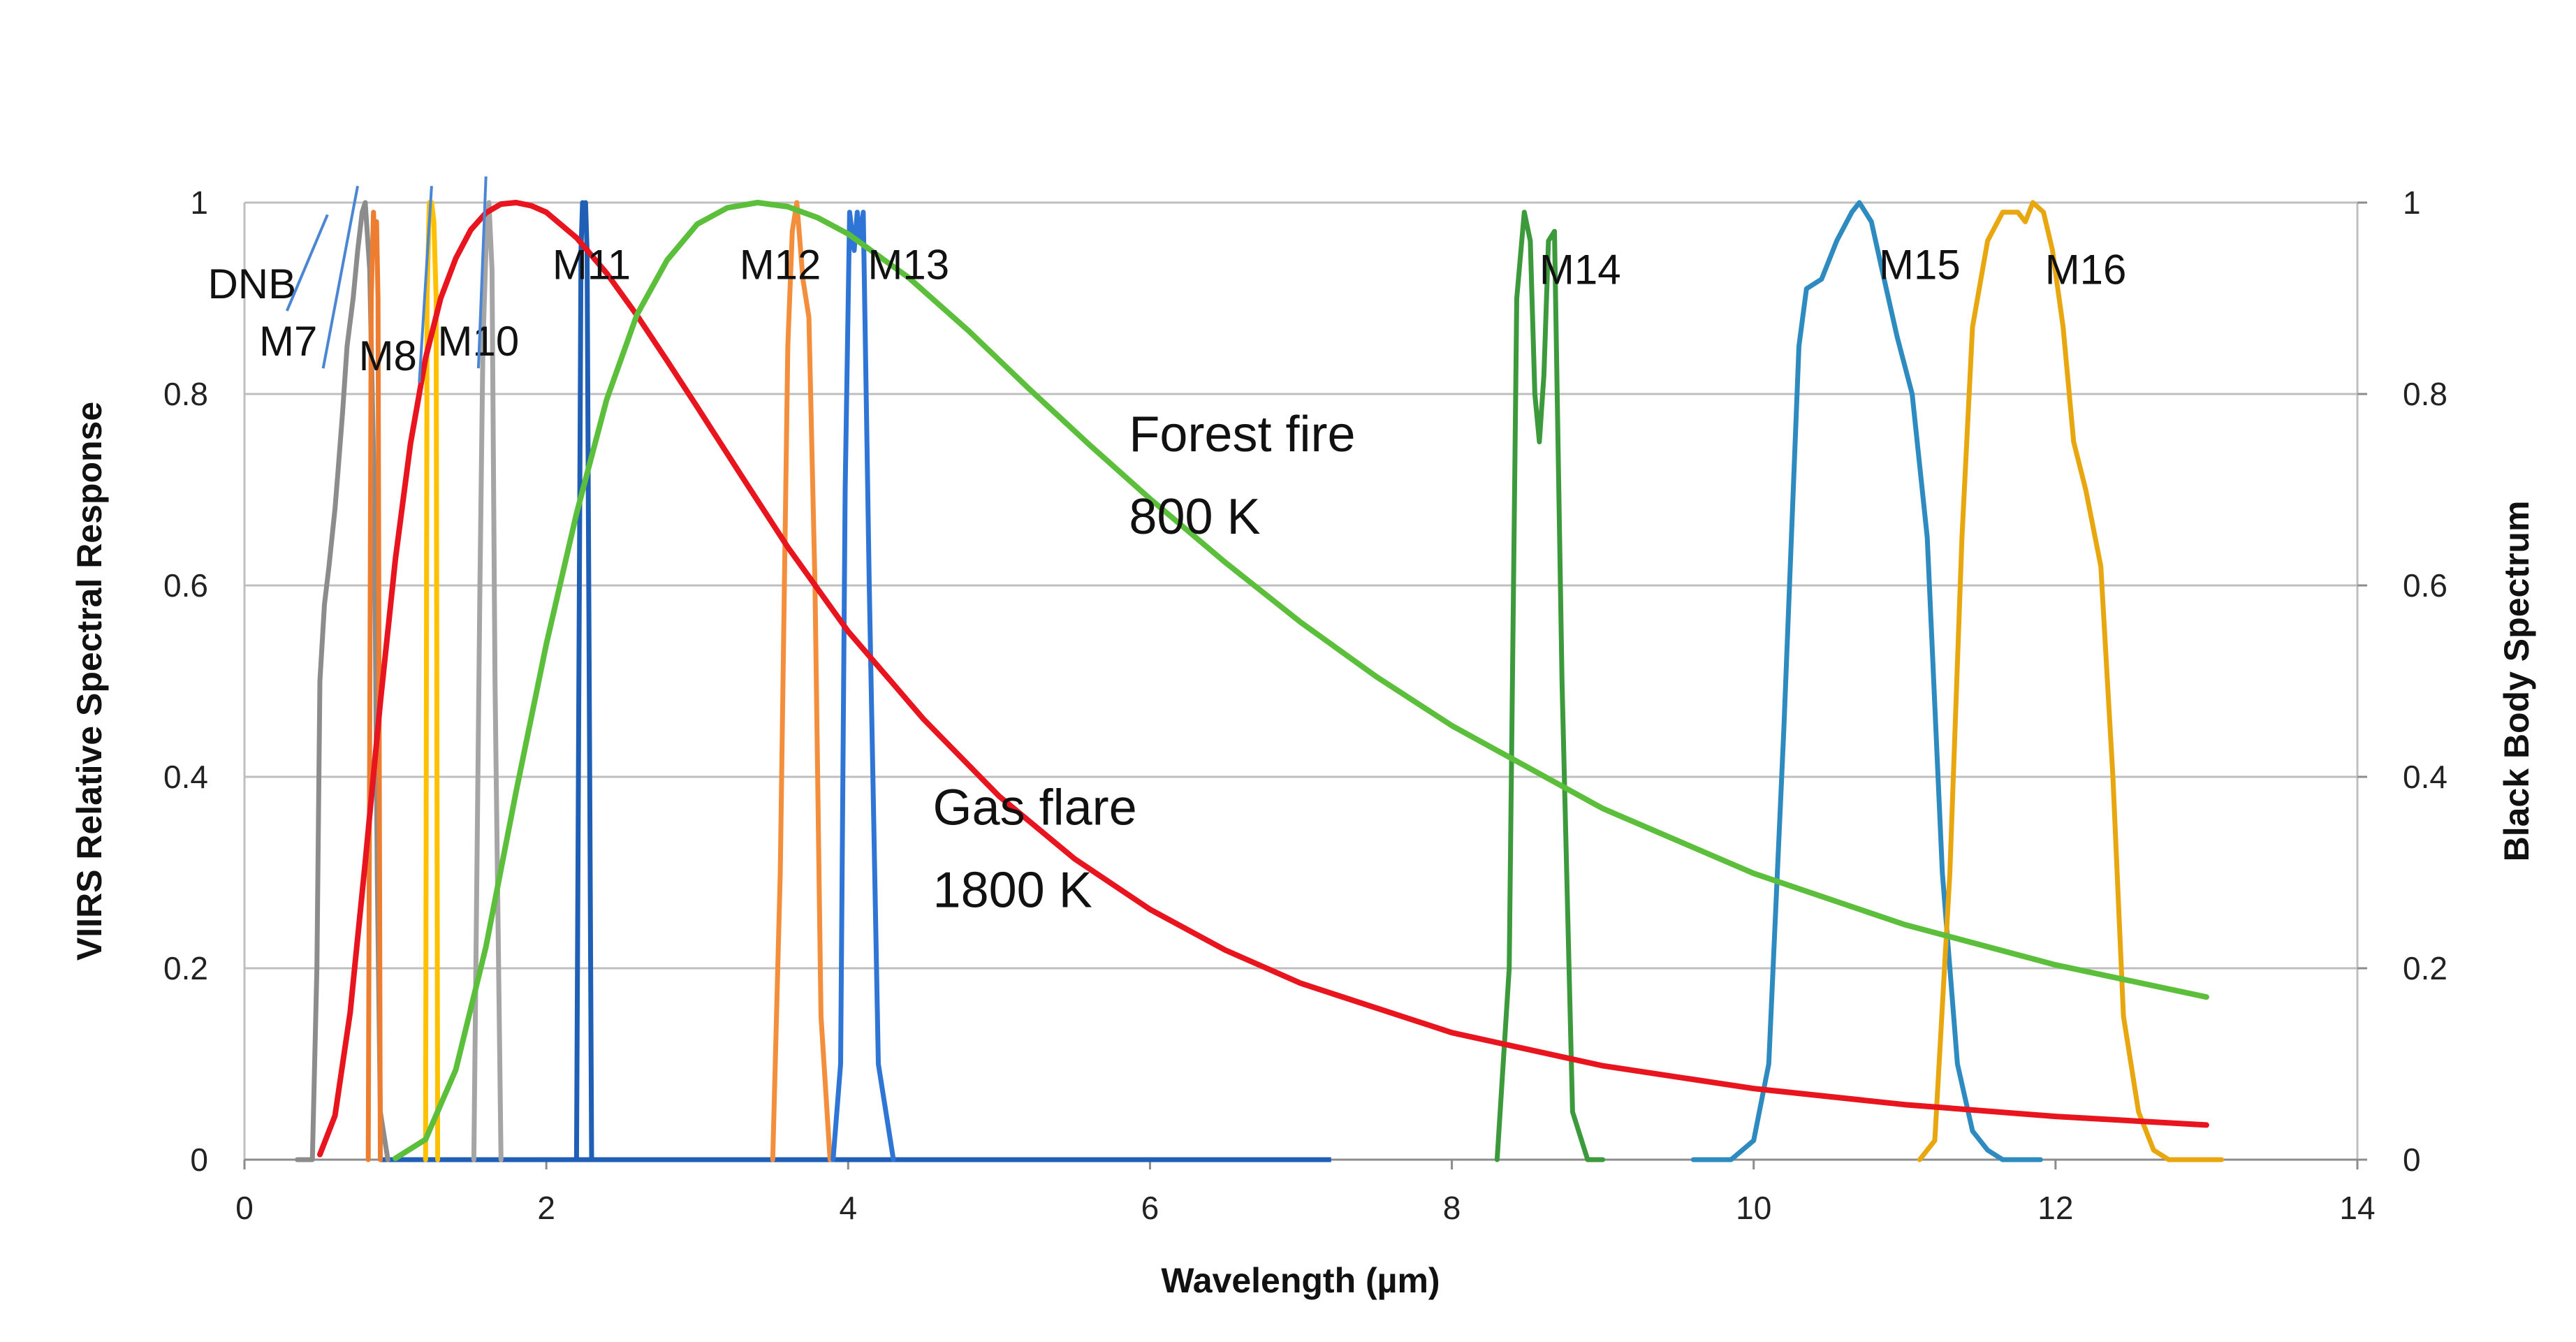 The image size is (2576, 1342). What do you see at coordinates (244, 1208) in the screenshot?
I see `x-tick-label-0: 0` at bounding box center [244, 1208].